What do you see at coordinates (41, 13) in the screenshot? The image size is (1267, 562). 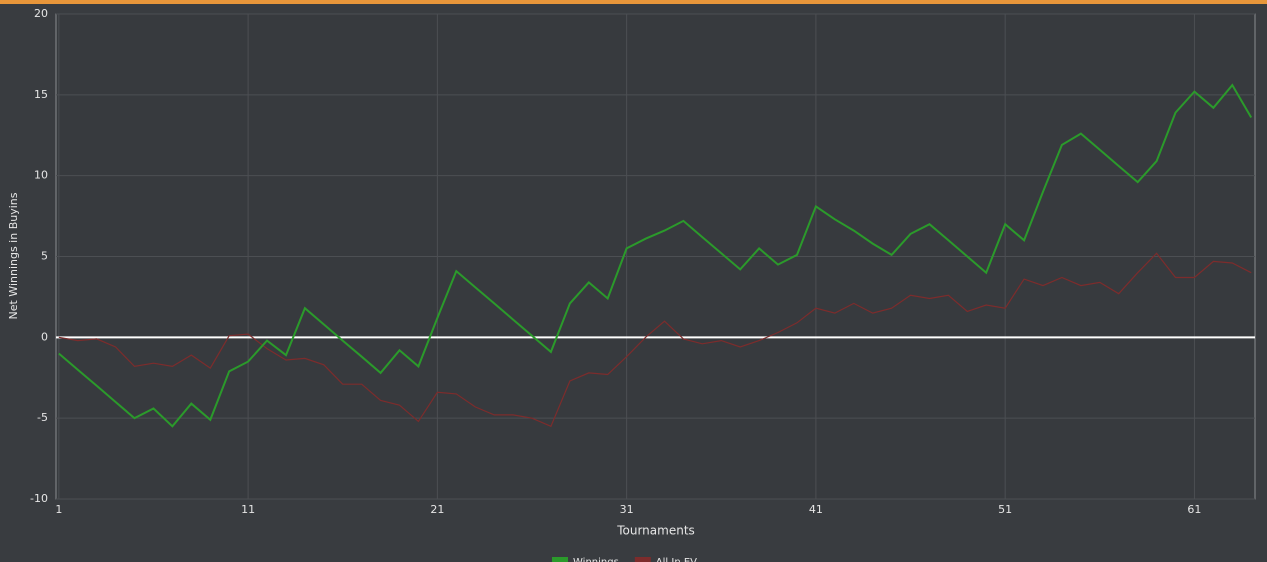 I see `y-tick-label: 20` at bounding box center [41, 13].